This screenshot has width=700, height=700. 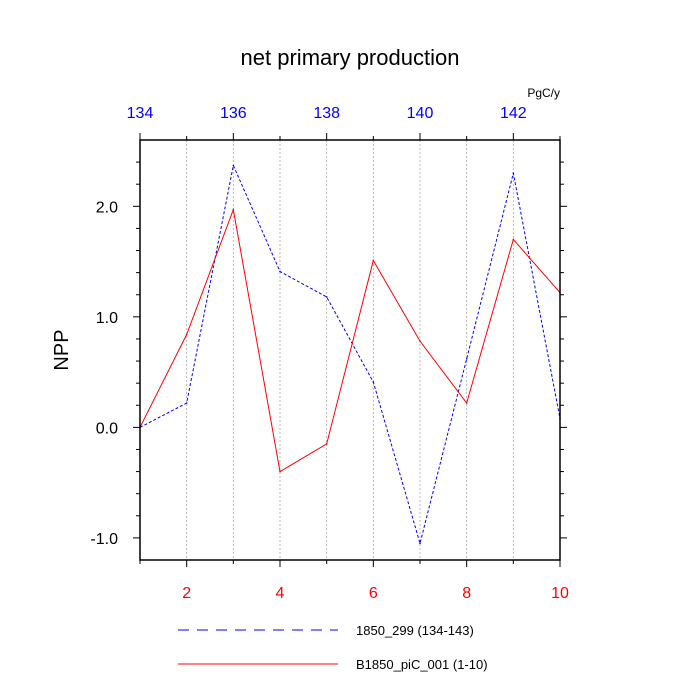 What do you see at coordinates (415, 630) in the screenshot?
I see `legend-label-1: 1850_299 (134-143)` at bounding box center [415, 630].